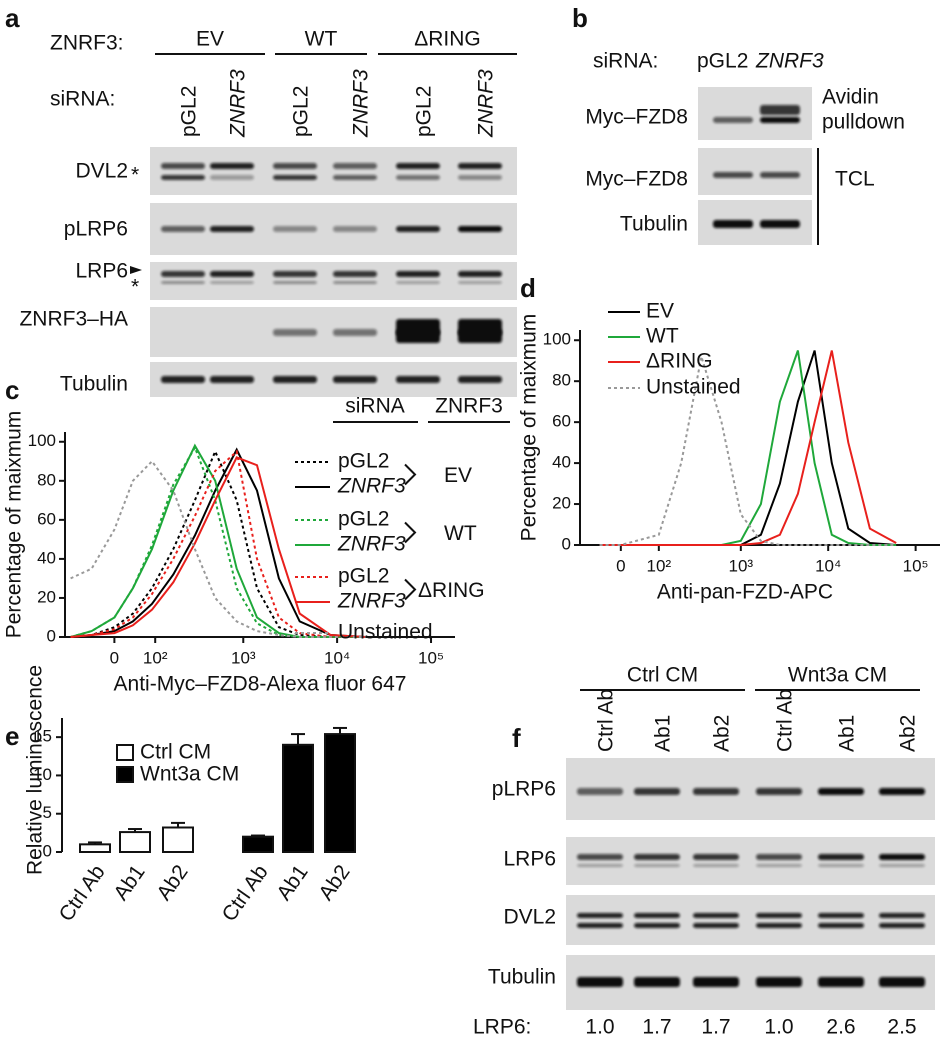  I want to click on x-tick-label: 10⁴, so click(337, 657).